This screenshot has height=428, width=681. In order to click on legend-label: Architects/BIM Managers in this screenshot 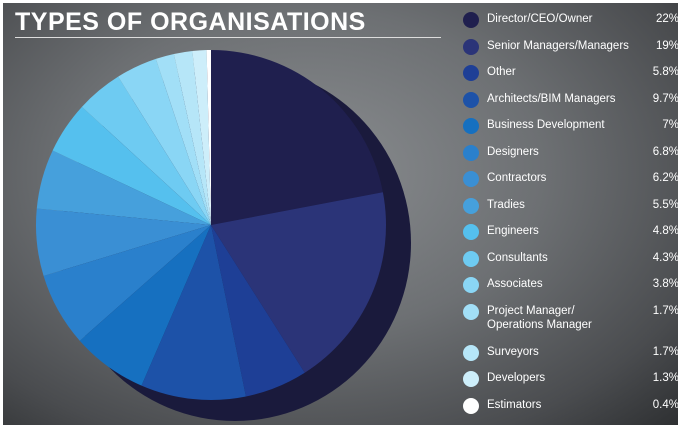, I will do `click(551, 98)`.